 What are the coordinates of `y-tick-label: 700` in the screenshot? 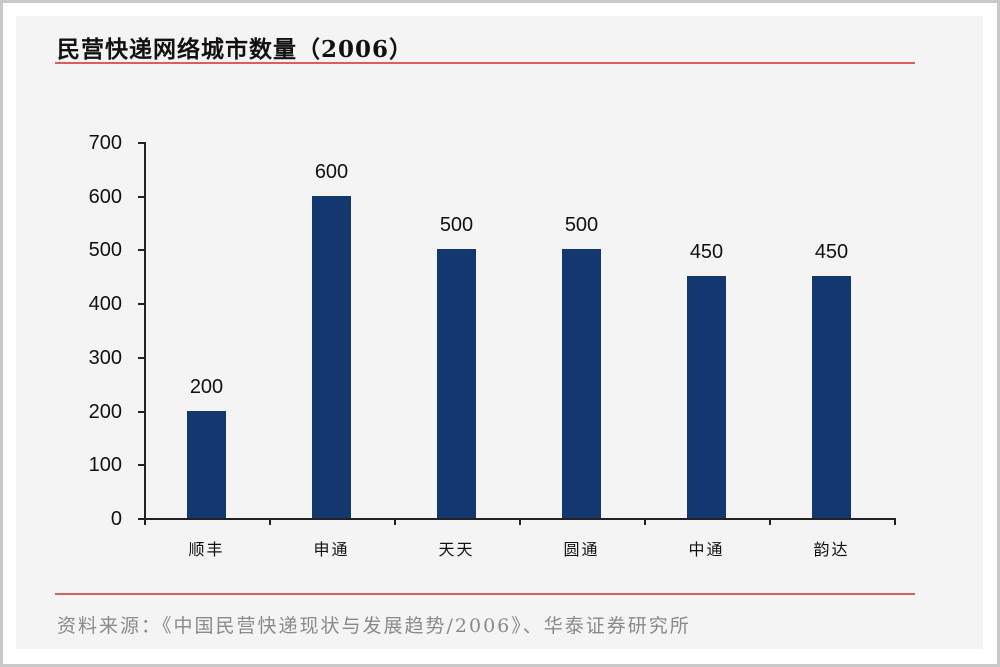 It's located at (105, 143).